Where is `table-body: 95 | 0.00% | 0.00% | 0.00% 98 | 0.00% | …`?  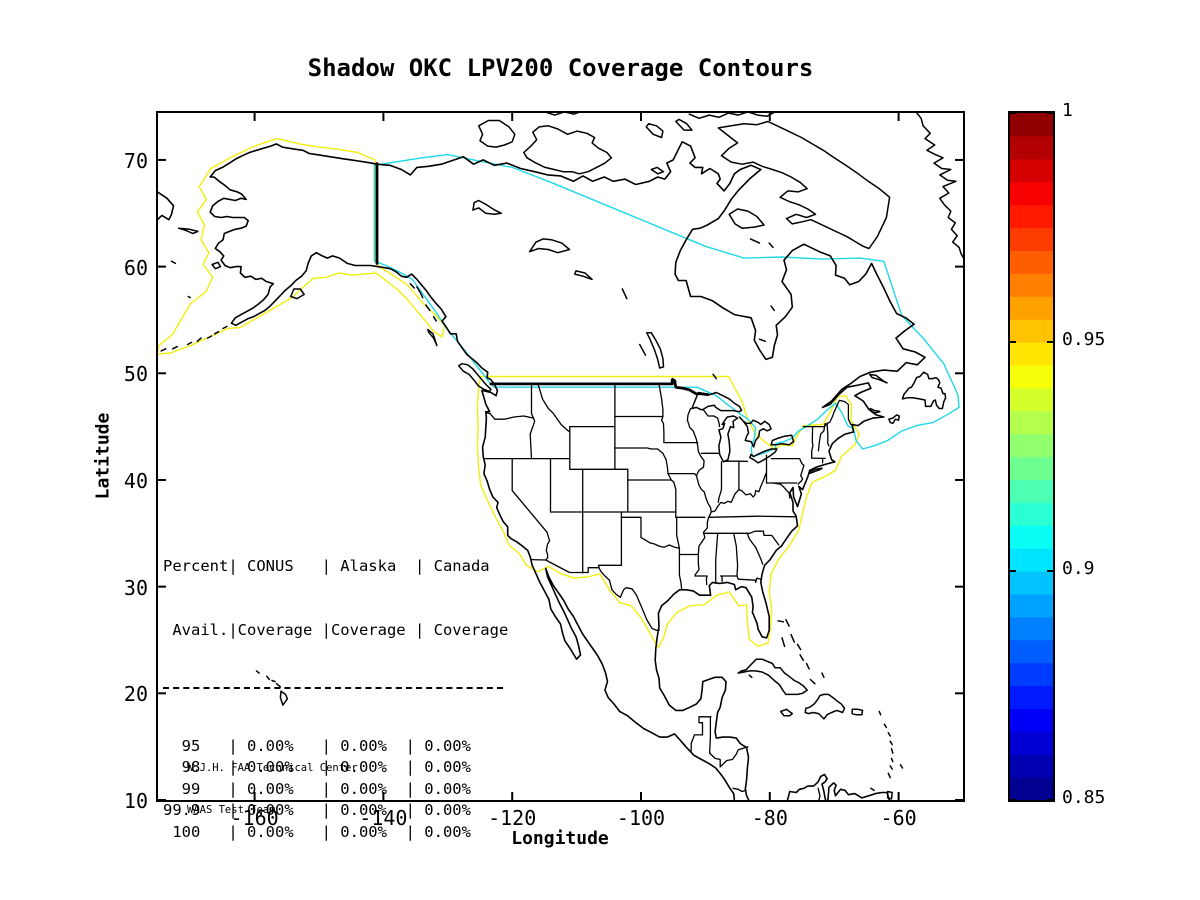 table-body: 95 | 0.00% | 0.00% | 0.00% 98 | 0.00% | … is located at coordinates (335, 789).